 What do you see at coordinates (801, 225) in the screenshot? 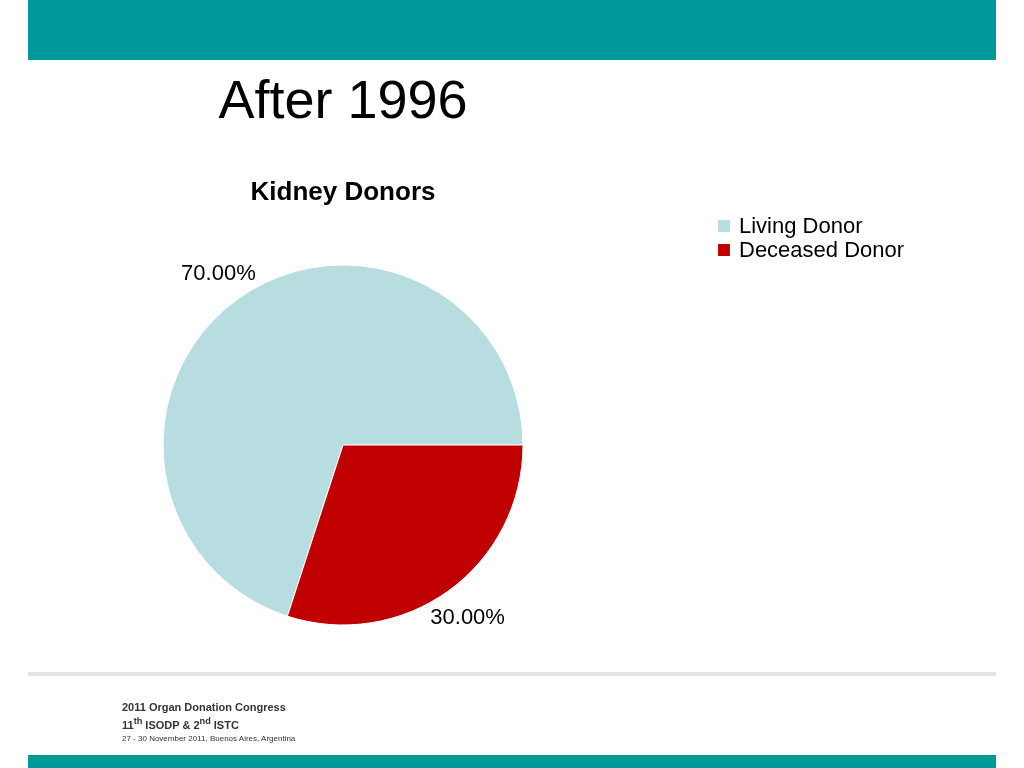
I see `legend-label: Living Donor` at bounding box center [801, 225].